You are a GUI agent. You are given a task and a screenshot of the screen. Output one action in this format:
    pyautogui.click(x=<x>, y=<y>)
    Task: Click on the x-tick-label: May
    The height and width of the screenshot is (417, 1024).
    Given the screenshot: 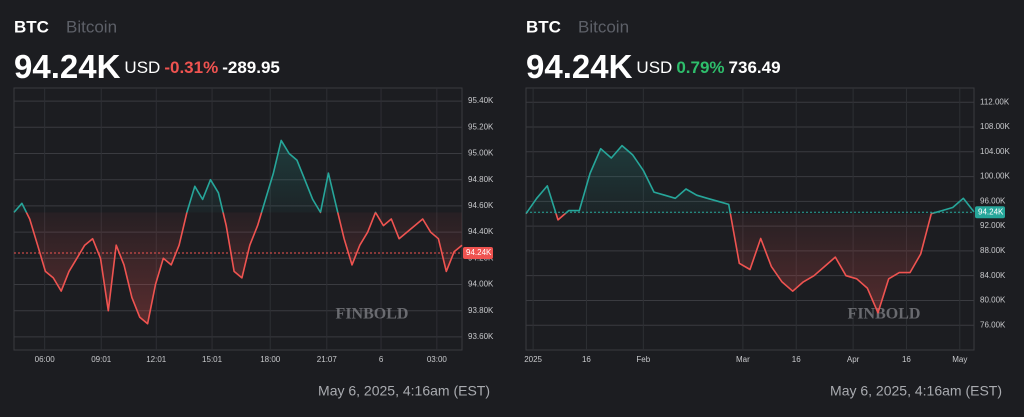 What is the action you would take?
    pyautogui.click(x=959, y=359)
    